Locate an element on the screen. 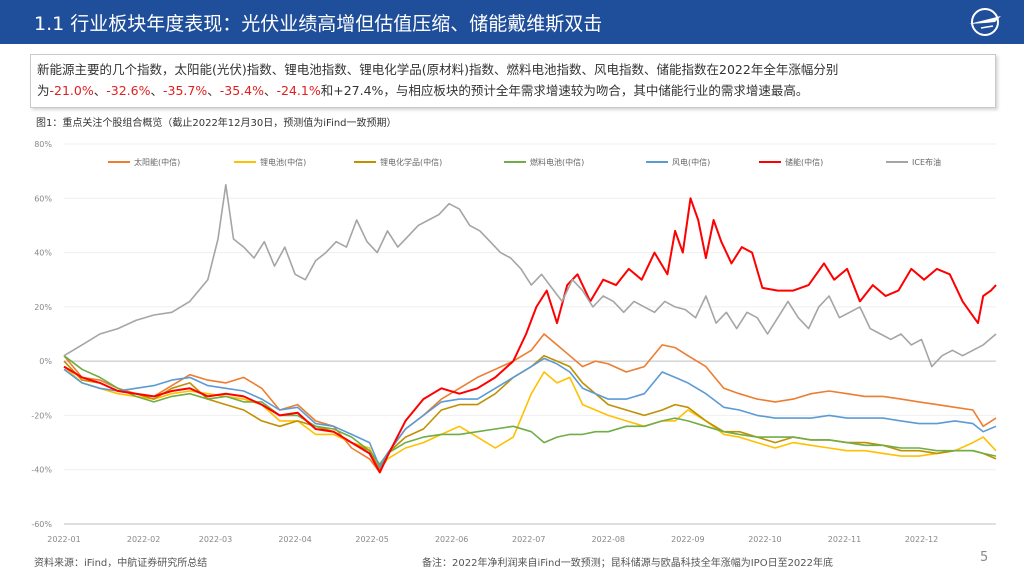 The height and width of the screenshot is (576, 1024). y-tick-label: -40% is located at coordinates (41, 470).